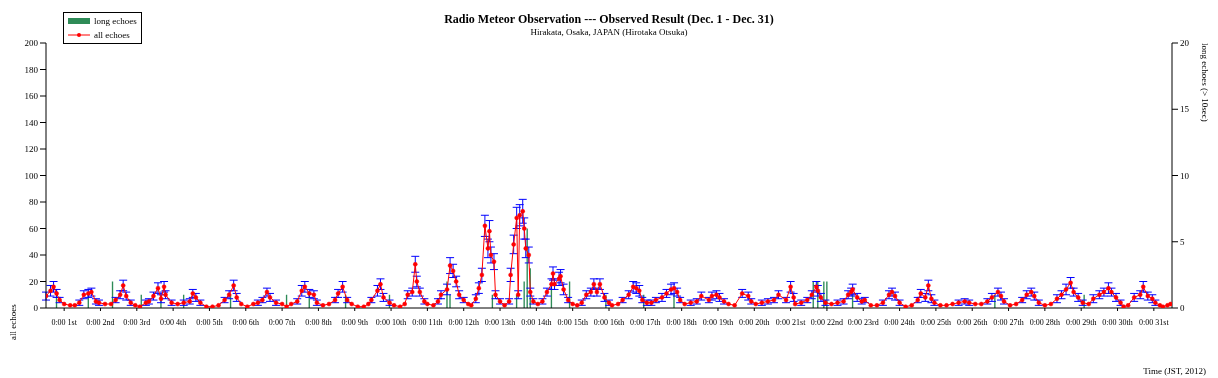 The image size is (1218, 378). I want to click on x-tick-label: 0:00 28th, so click(1045, 322).